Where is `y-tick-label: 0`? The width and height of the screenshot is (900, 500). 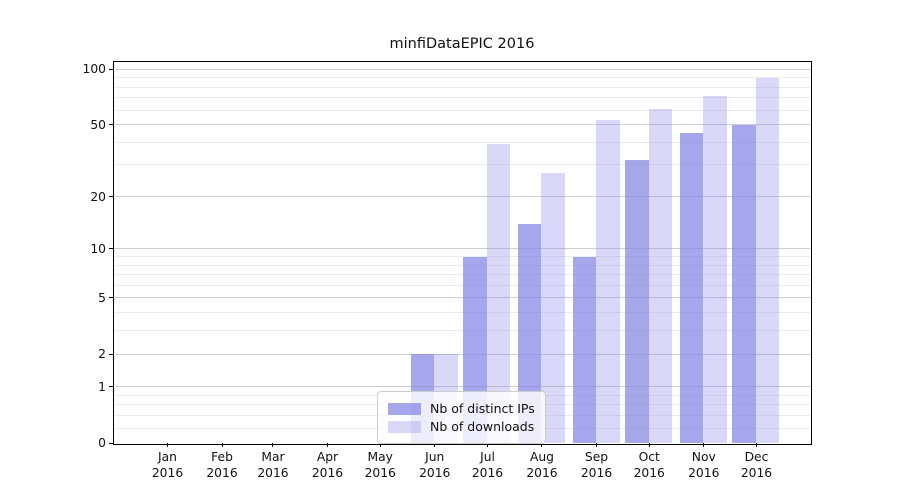 y-tick-label: 0 is located at coordinates (102, 443).